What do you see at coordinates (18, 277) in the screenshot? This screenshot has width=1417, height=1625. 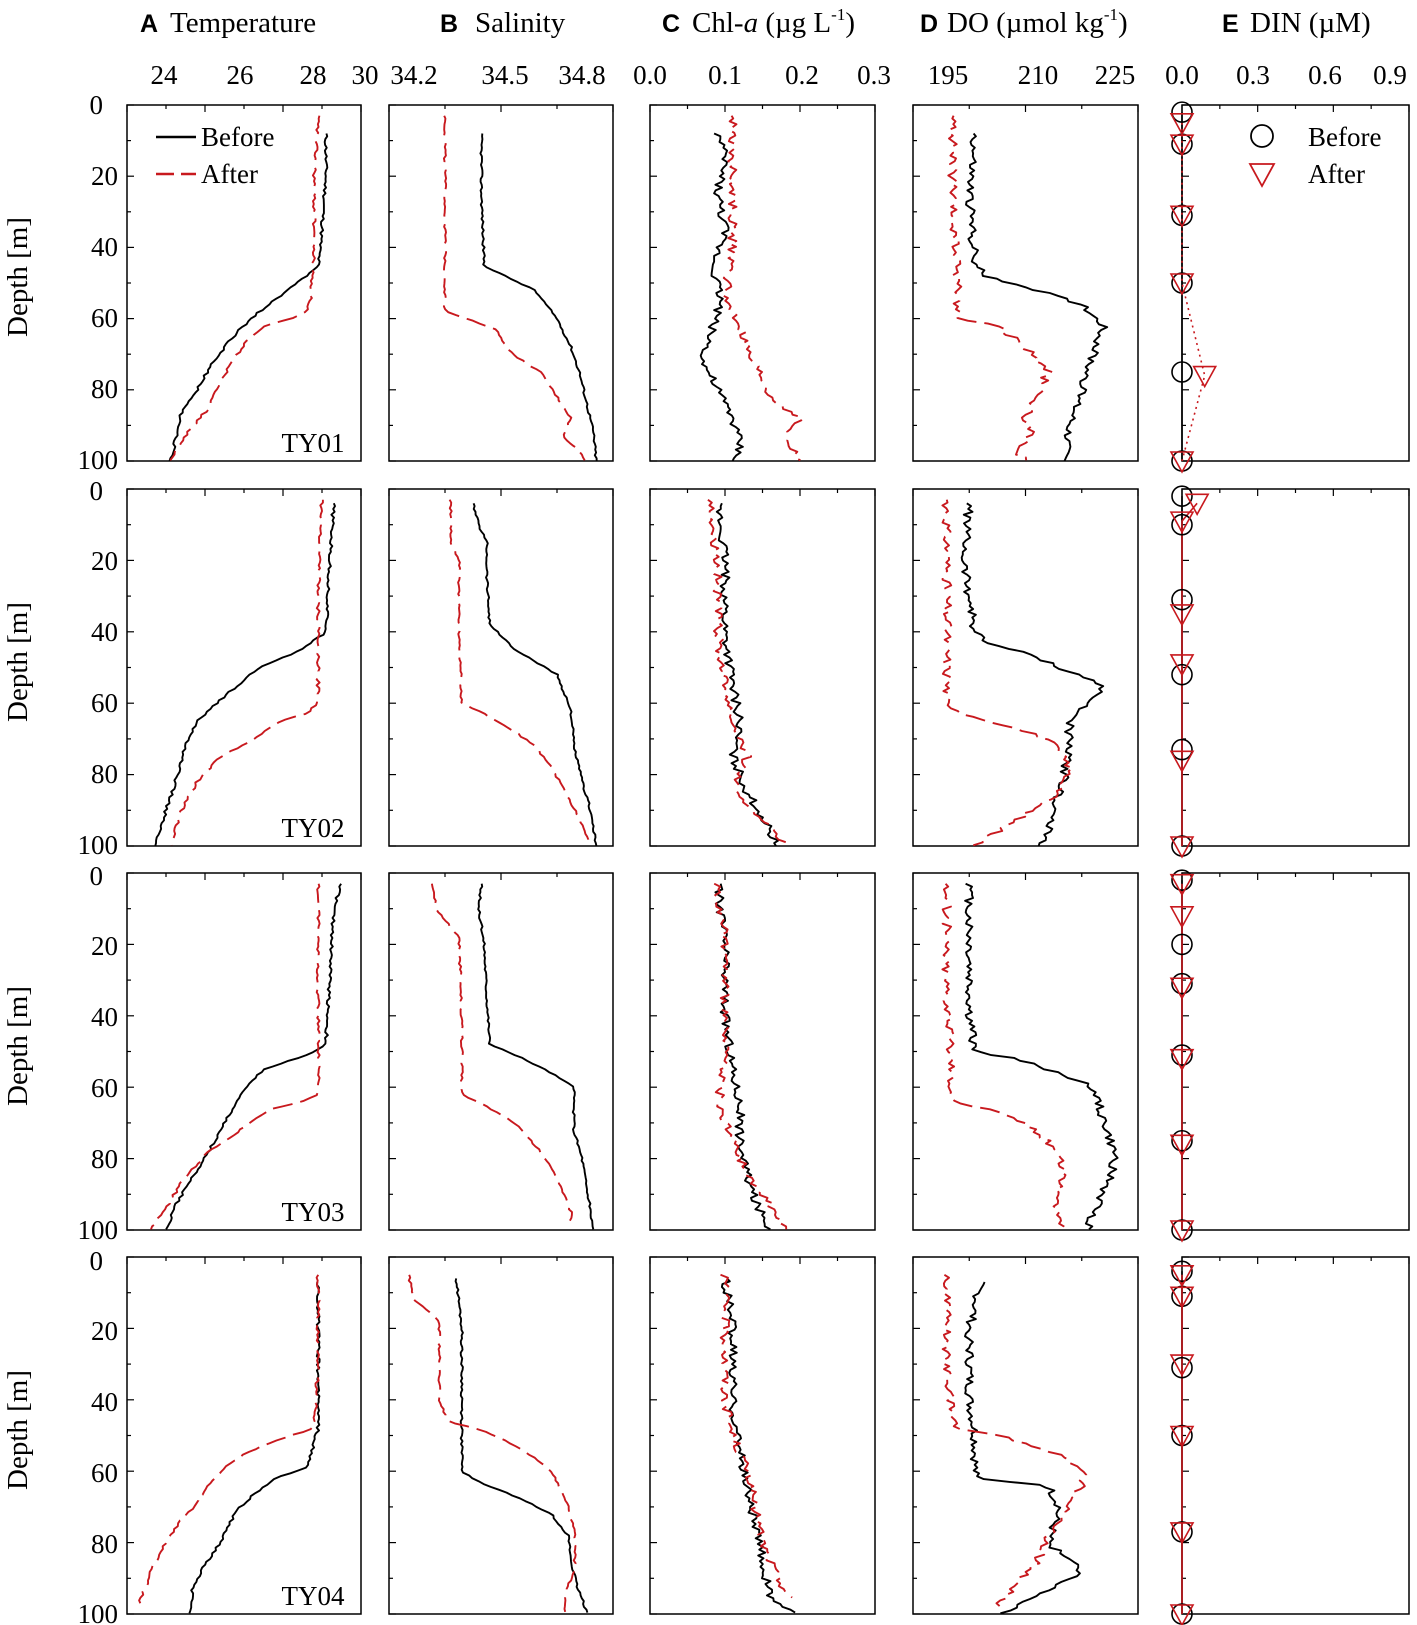 I see `y-axis-label-row-1: Depth [m]` at bounding box center [18, 277].